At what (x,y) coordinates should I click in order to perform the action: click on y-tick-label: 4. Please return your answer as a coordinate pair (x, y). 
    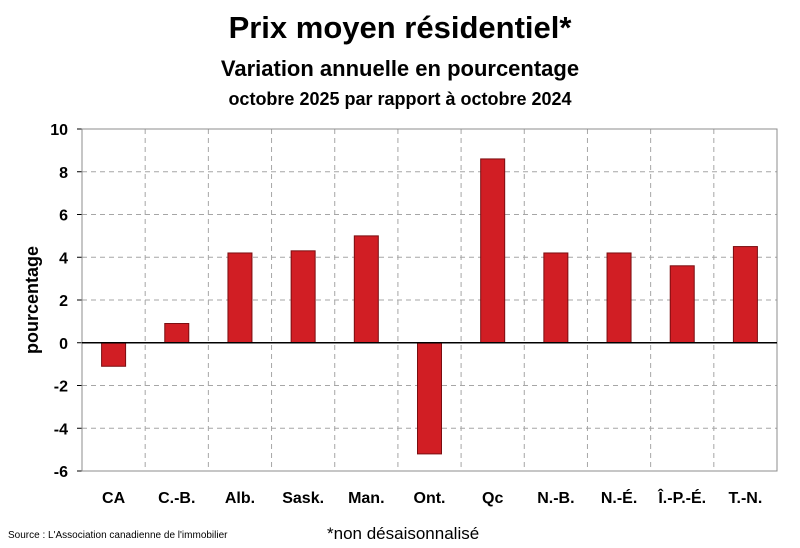
    Looking at the image, I should click on (63, 258).